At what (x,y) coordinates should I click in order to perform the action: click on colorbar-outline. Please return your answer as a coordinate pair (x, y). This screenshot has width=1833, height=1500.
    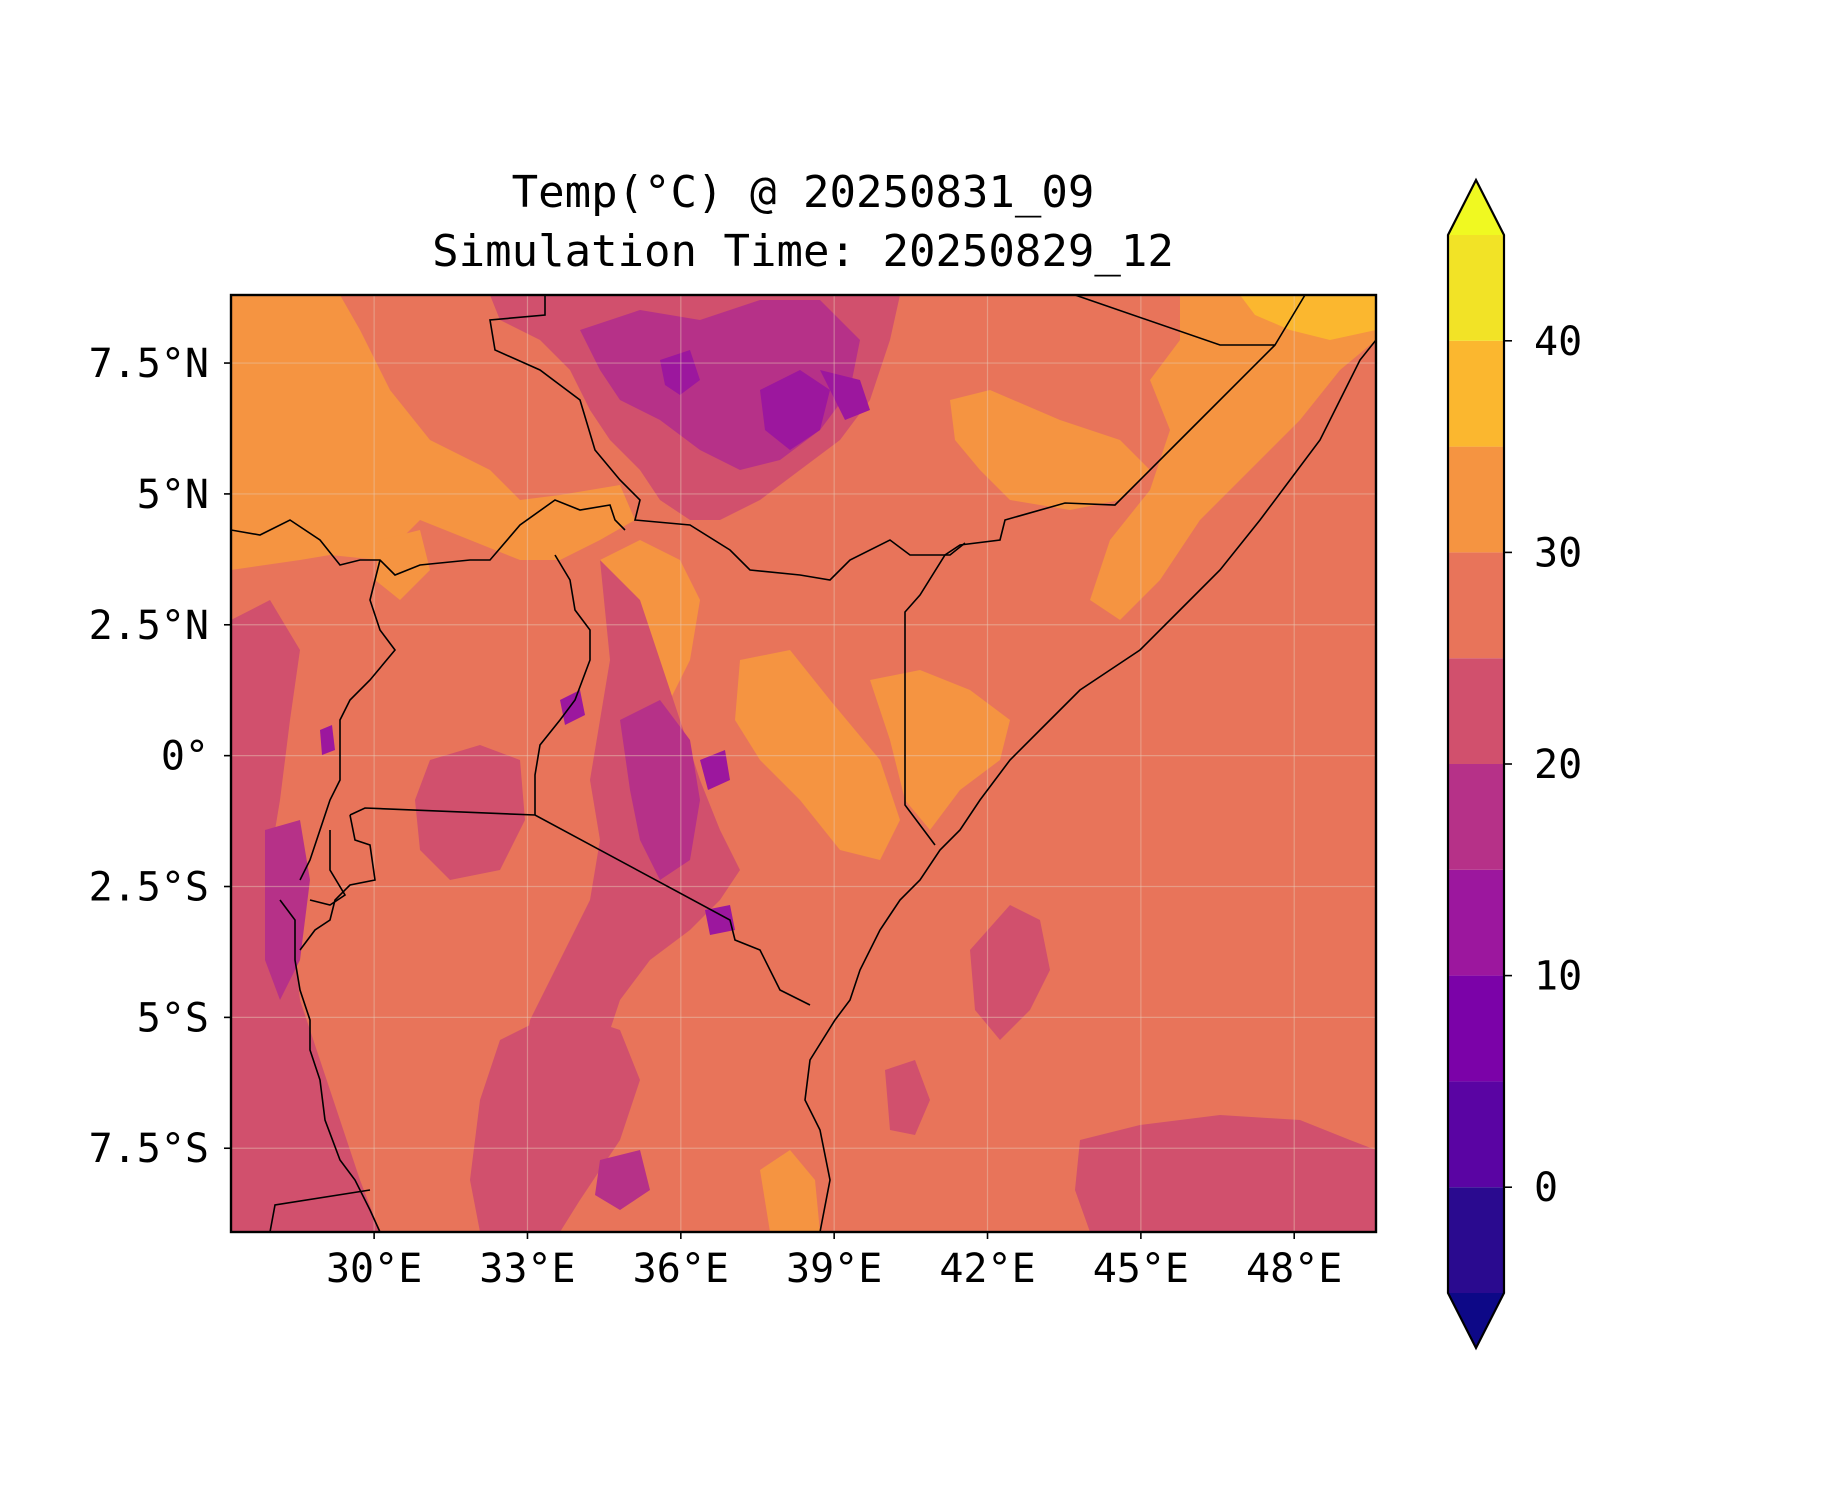
    Looking at the image, I should click on (1476, 764).